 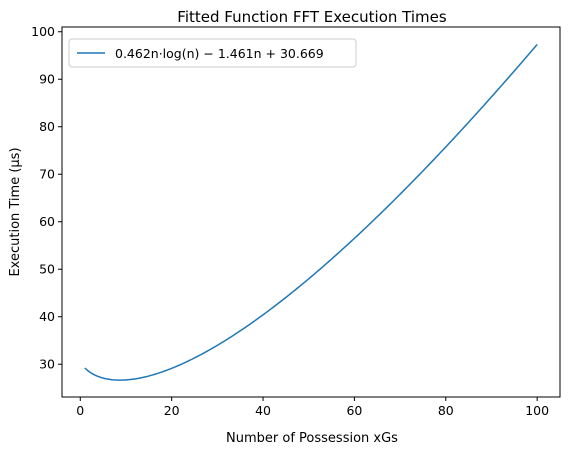 What do you see at coordinates (537, 410) in the screenshot?
I see `x-tick-label: 100` at bounding box center [537, 410].